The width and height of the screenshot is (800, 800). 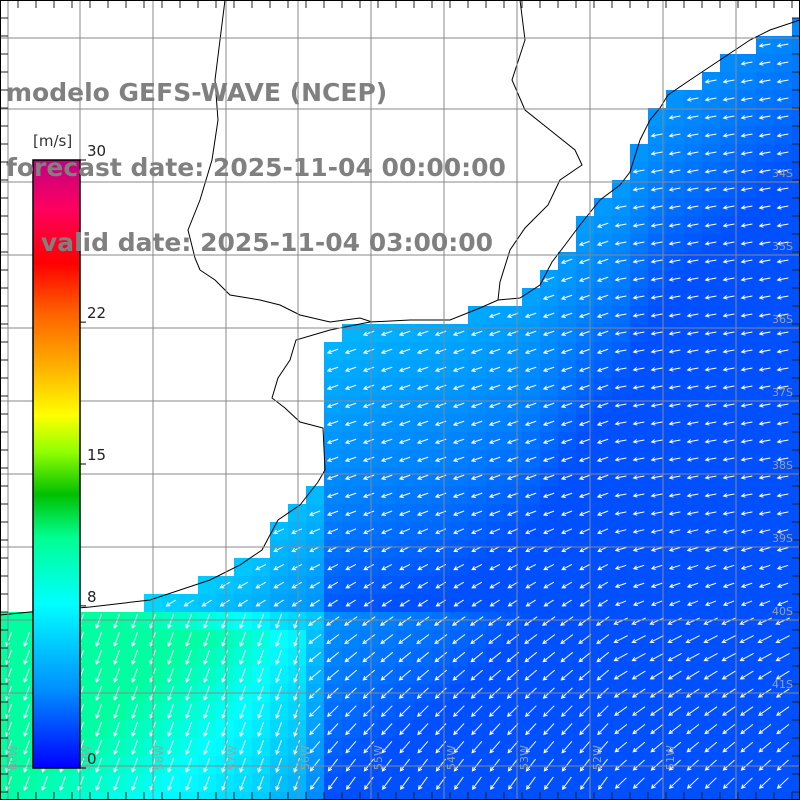 What do you see at coordinates (53, 141) in the screenshot?
I see `colorbar-unit: [m/s]` at bounding box center [53, 141].